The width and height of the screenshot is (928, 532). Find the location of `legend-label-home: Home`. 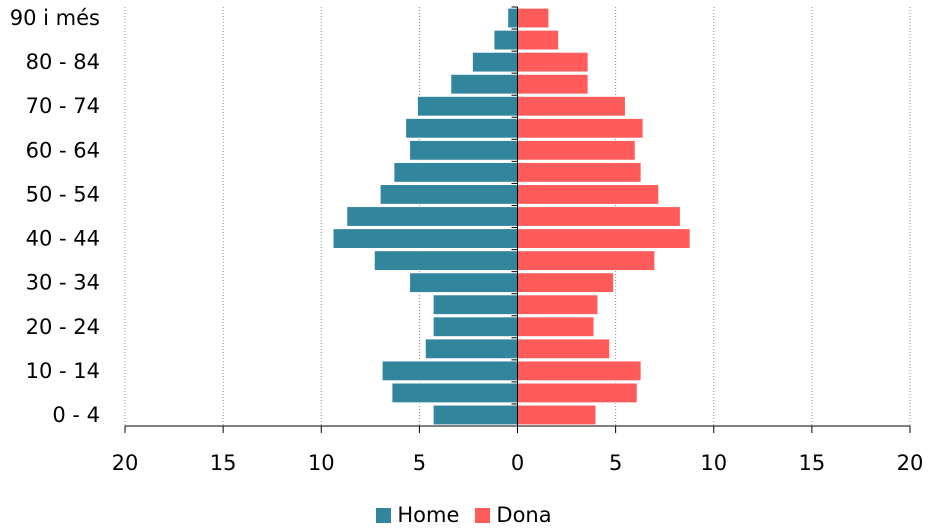

legend-label-home: Home is located at coordinates (428, 515).